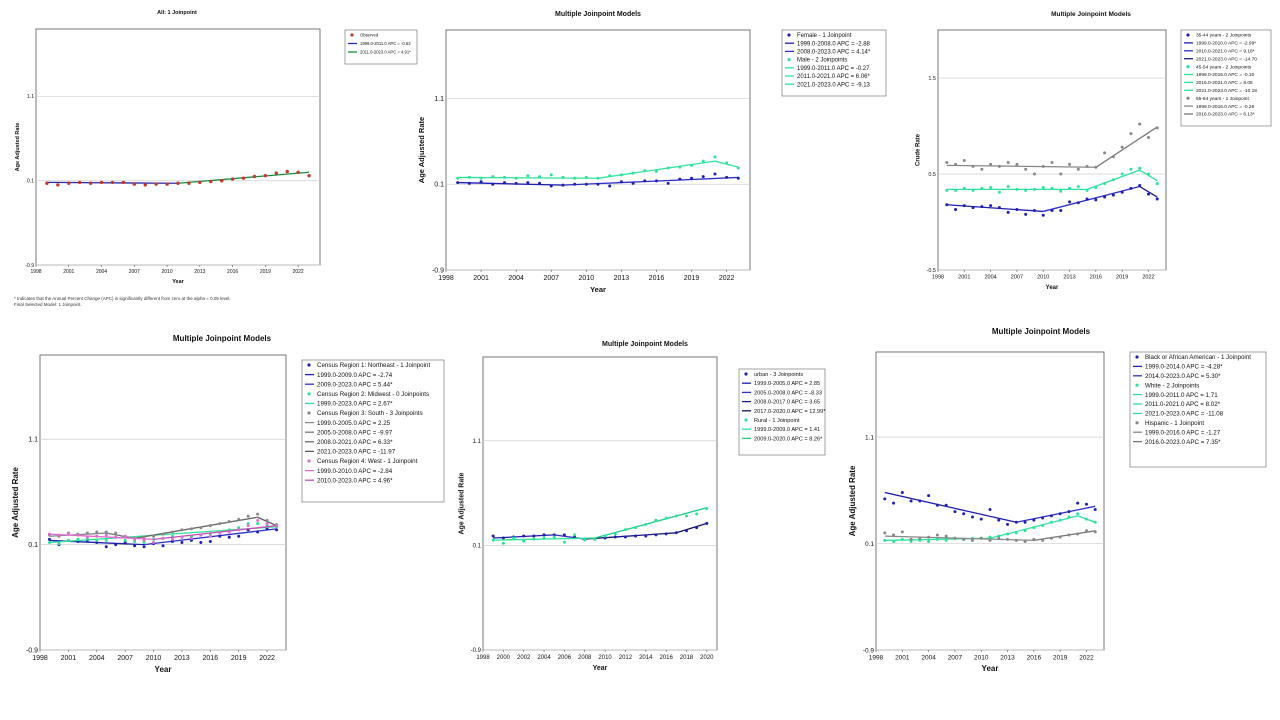 This screenshot has height=720, width=1280. I want to click on legend-label: 2011.0-2021.0 APC = 8.02*, so click(1183, 404).